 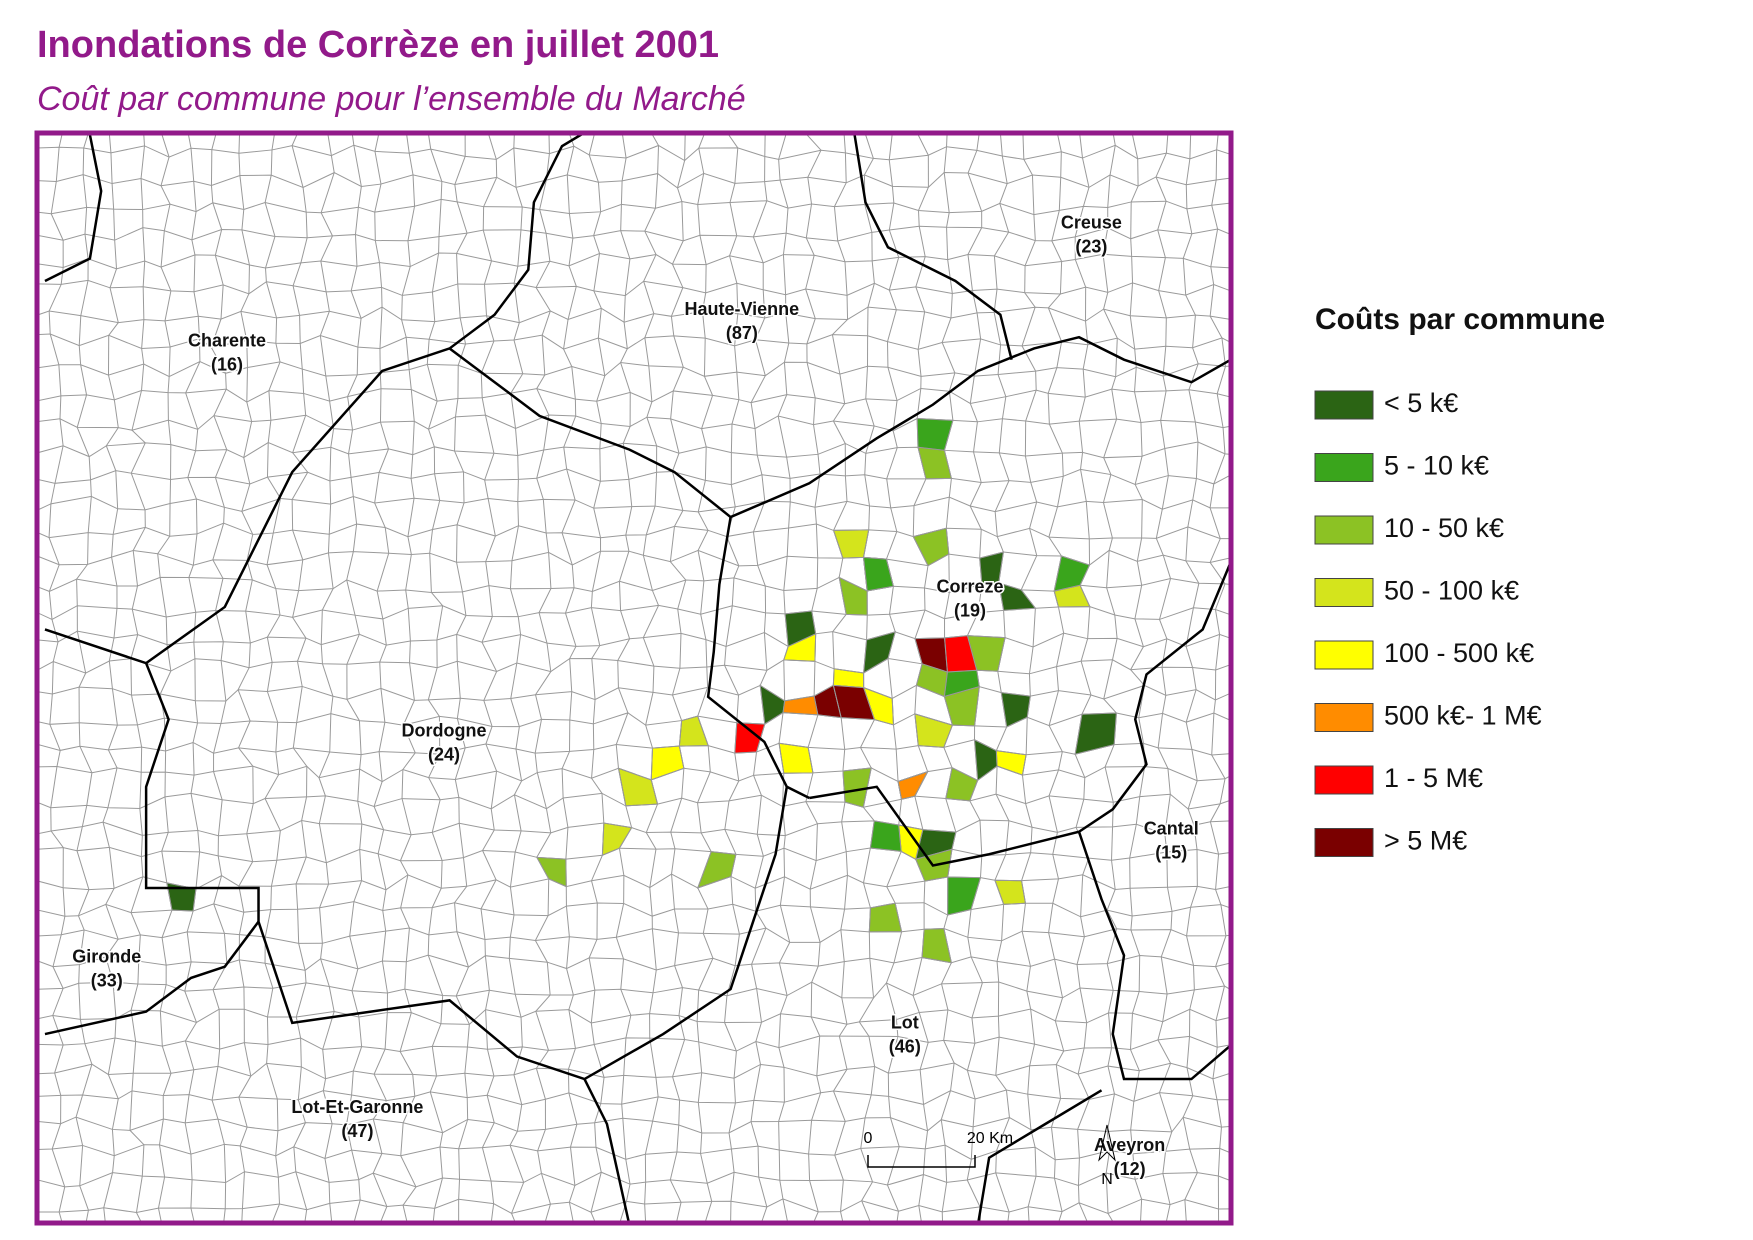 What do you see at coordinates (1129, 1145) in the screenshot?
I see `region-name: Aveyron` at bounding box center [1129, 1145].